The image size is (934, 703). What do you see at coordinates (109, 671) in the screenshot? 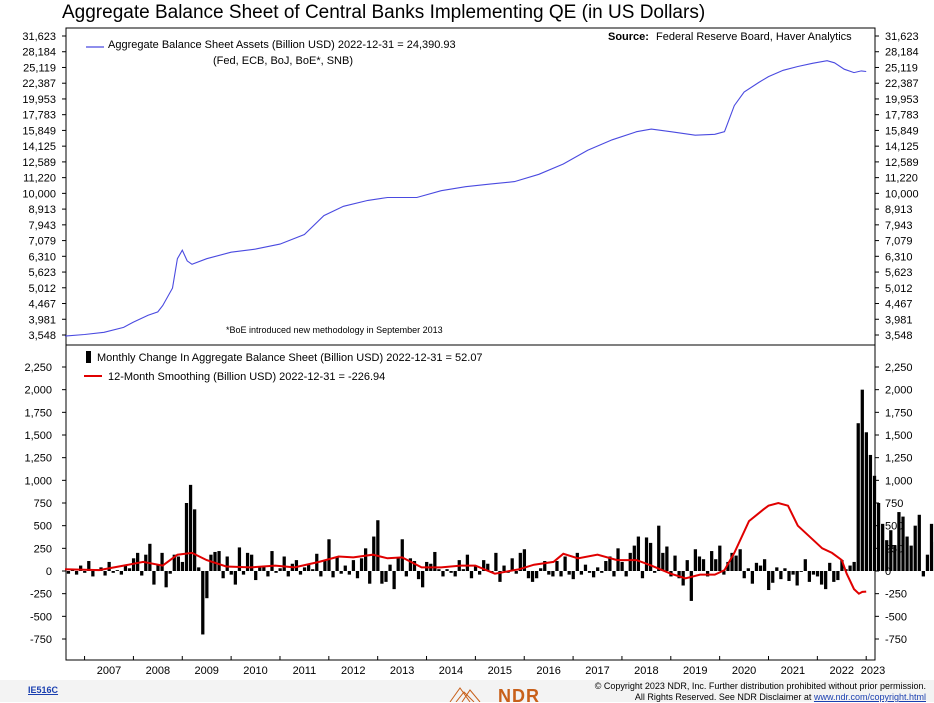
I see `x-tick-label: 2007` at bounding box center [109, 671].